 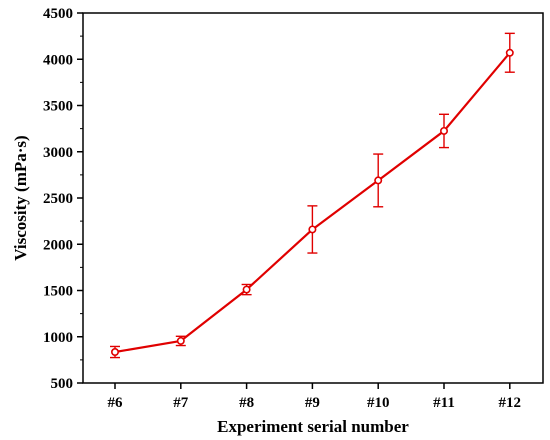 What do you see at coordinates (62, 384) in the screenshot?
I see `y-tick-label: 500` at bounding box center [62, 384].